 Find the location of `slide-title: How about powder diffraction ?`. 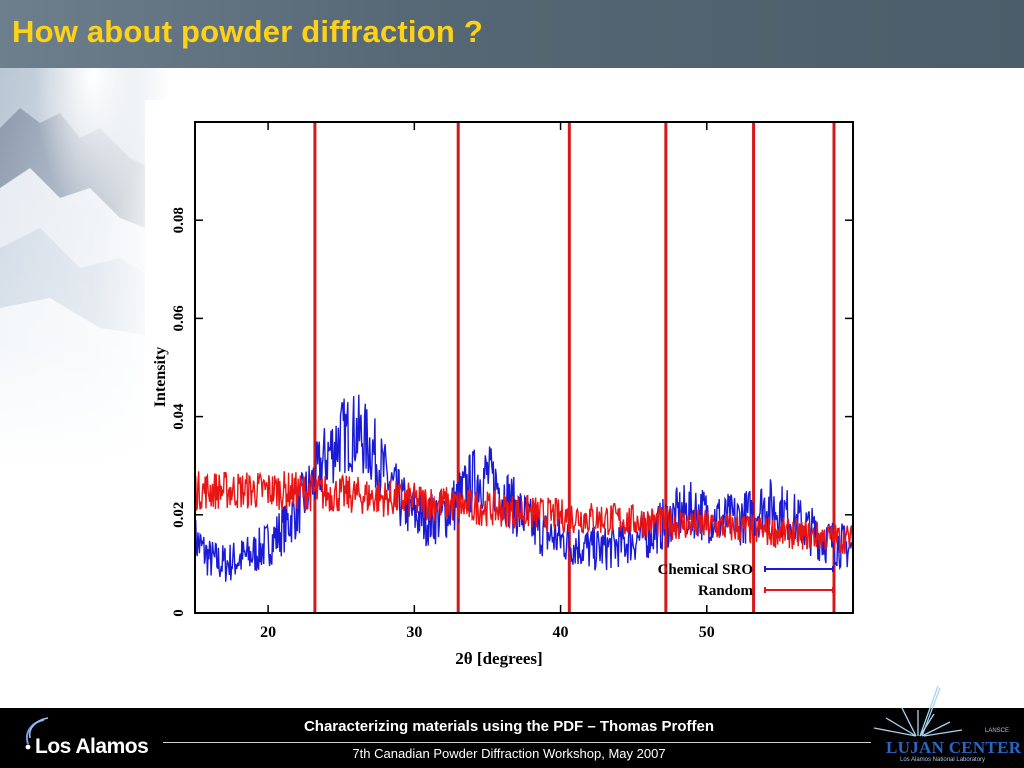

slide-title: How about powder diffraction ? is located at coordinates (247, 31).